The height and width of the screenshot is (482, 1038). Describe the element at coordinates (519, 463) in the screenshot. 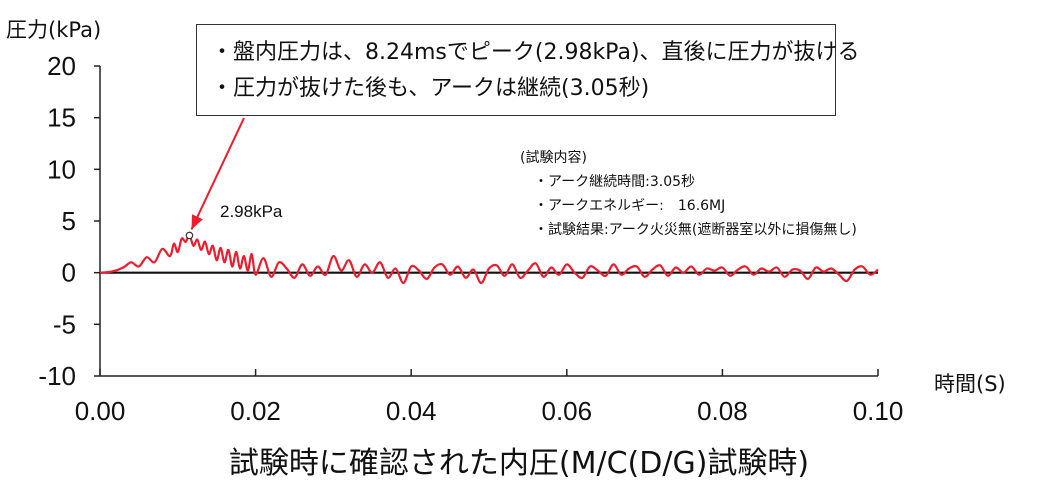

I see `chart-caption: 試験時に確認された内圧(M/C(D/G)試験時)` at that location.